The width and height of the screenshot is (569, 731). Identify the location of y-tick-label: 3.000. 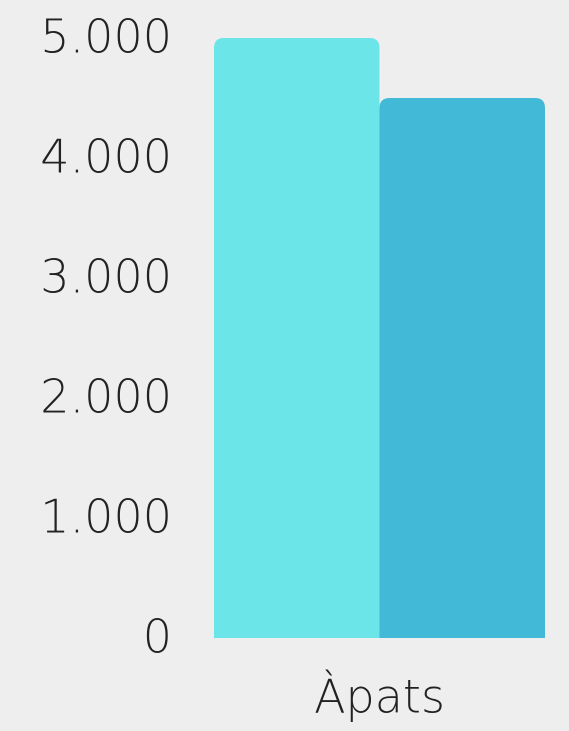
(106, 277).